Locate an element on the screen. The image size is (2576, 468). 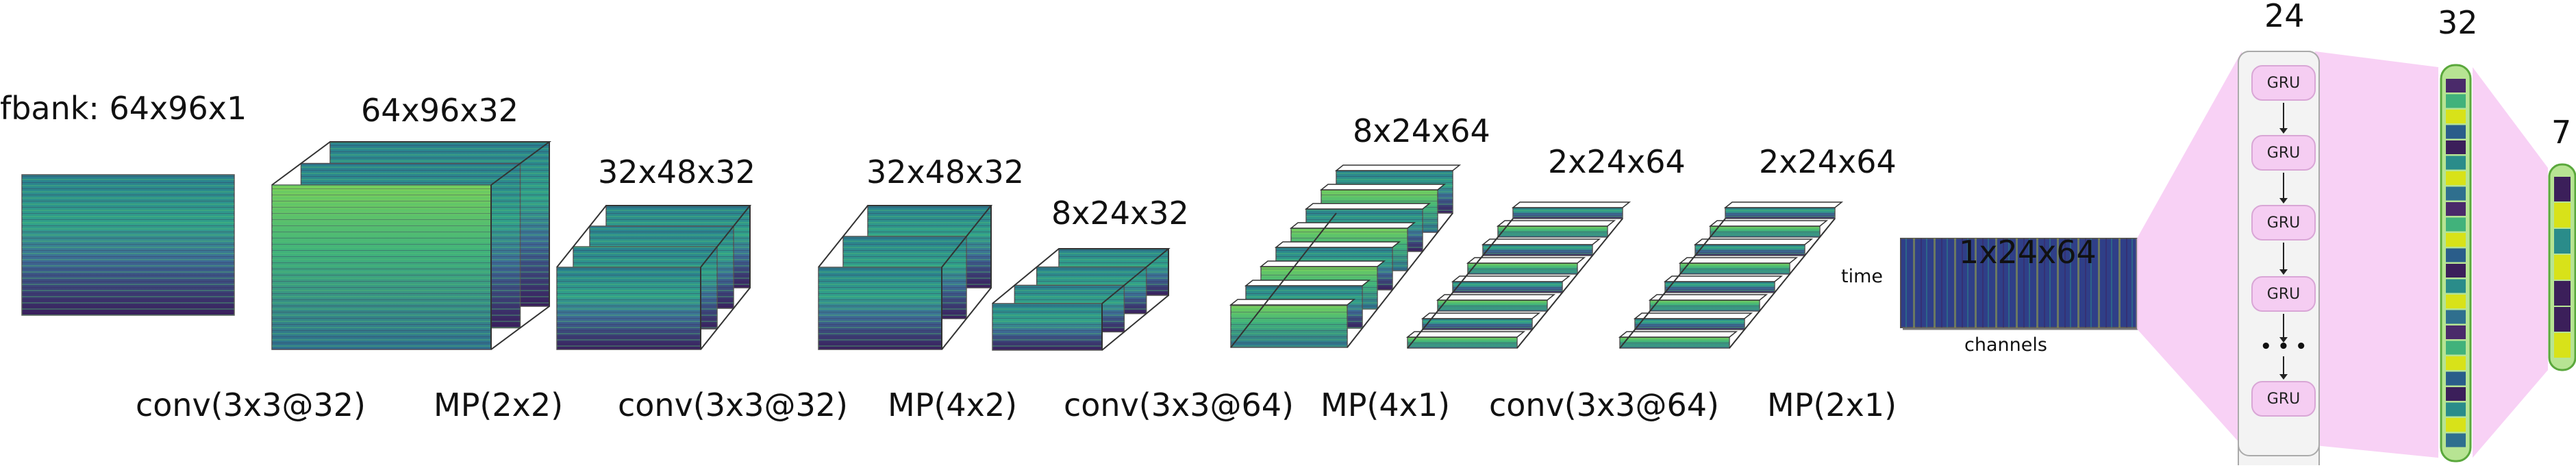
feature-block-8x24x32 is located at coordinates (1081, 299).